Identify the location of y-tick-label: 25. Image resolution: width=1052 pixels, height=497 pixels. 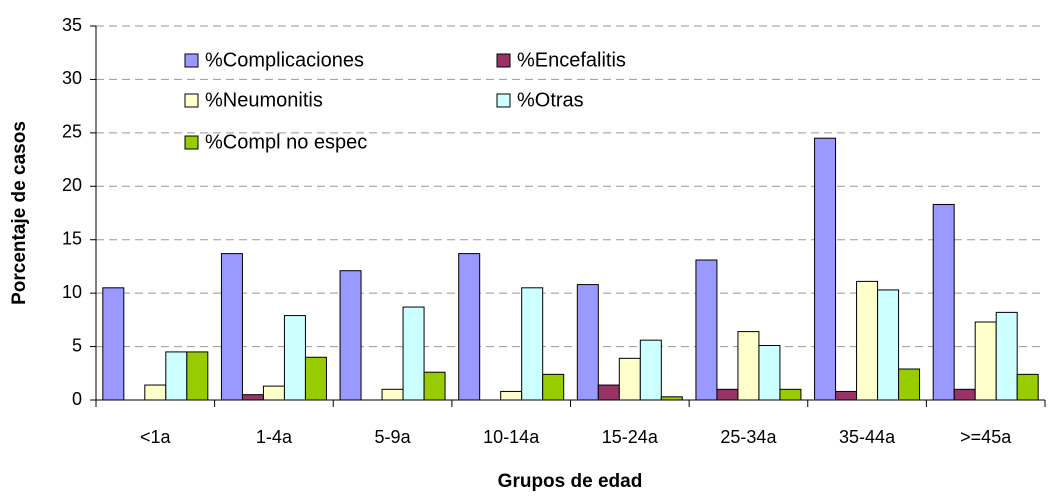
(72, 132).